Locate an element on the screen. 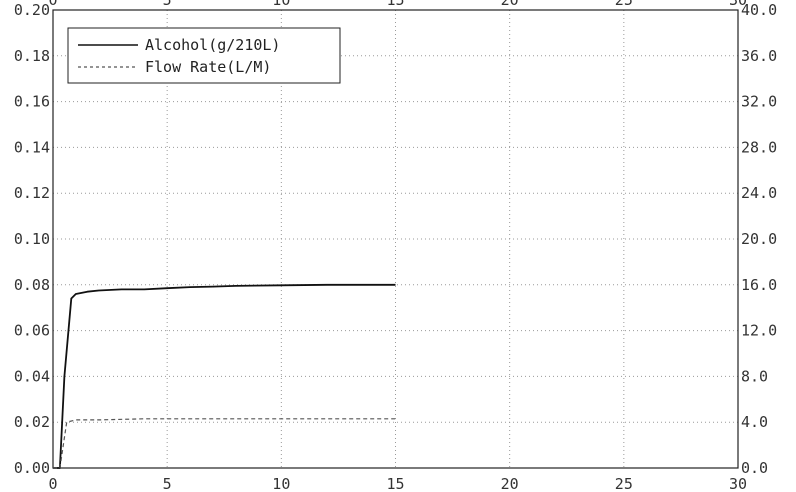  y-left-tick-label: 0.00 is located at coordinates (32, 468).